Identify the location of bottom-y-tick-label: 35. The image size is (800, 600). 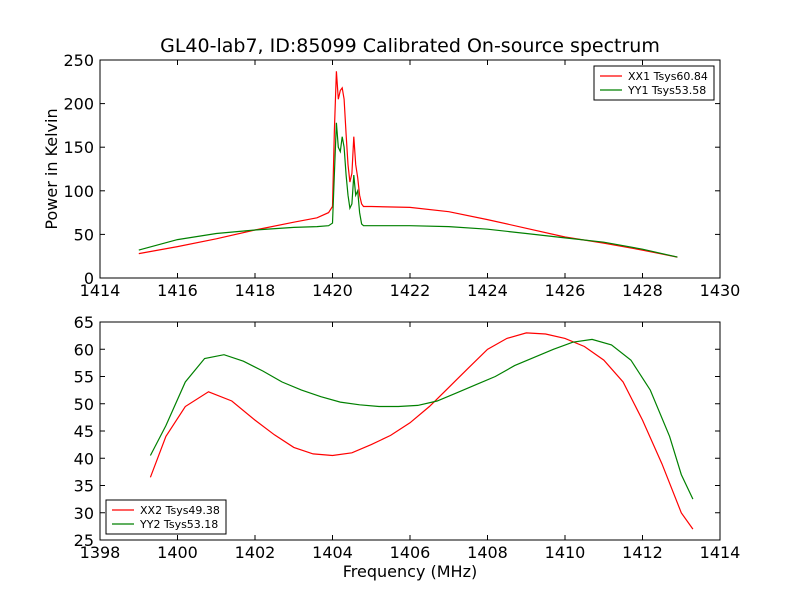
(84, 486).